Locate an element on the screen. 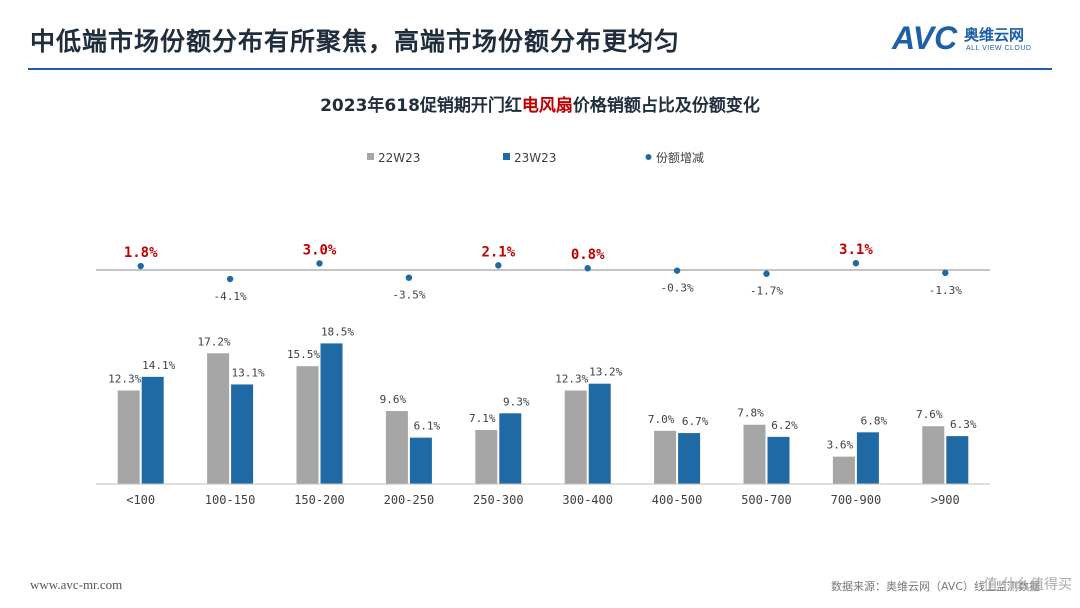  x-tick-label-5: 300-400 is located at coordinates (587, 500).